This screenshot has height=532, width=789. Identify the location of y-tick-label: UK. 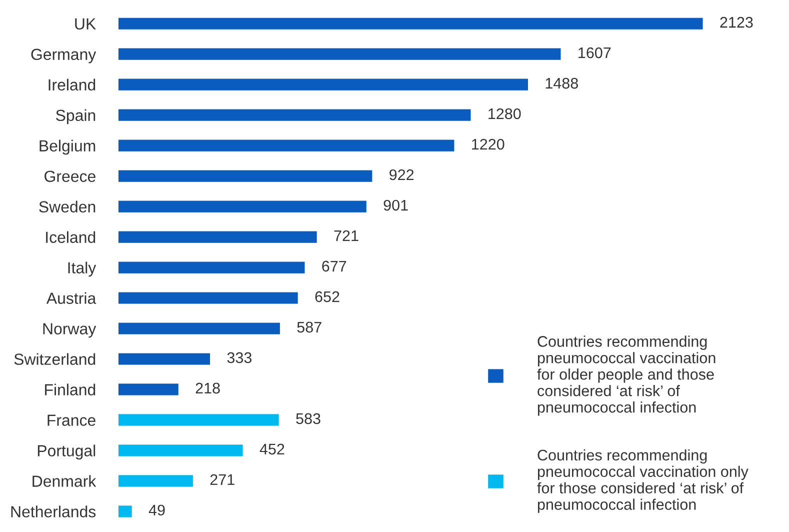
(85, 24).